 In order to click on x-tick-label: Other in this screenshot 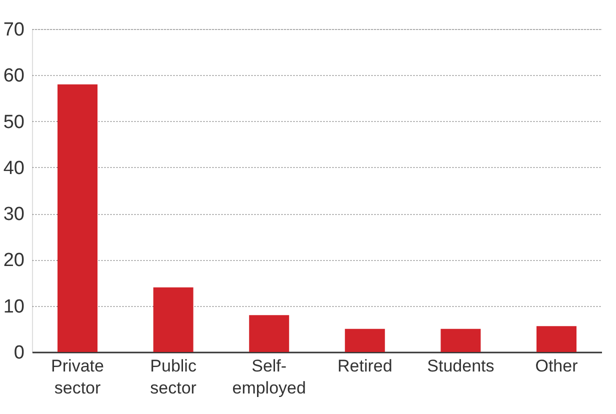, I will do `click(556, 366)`.